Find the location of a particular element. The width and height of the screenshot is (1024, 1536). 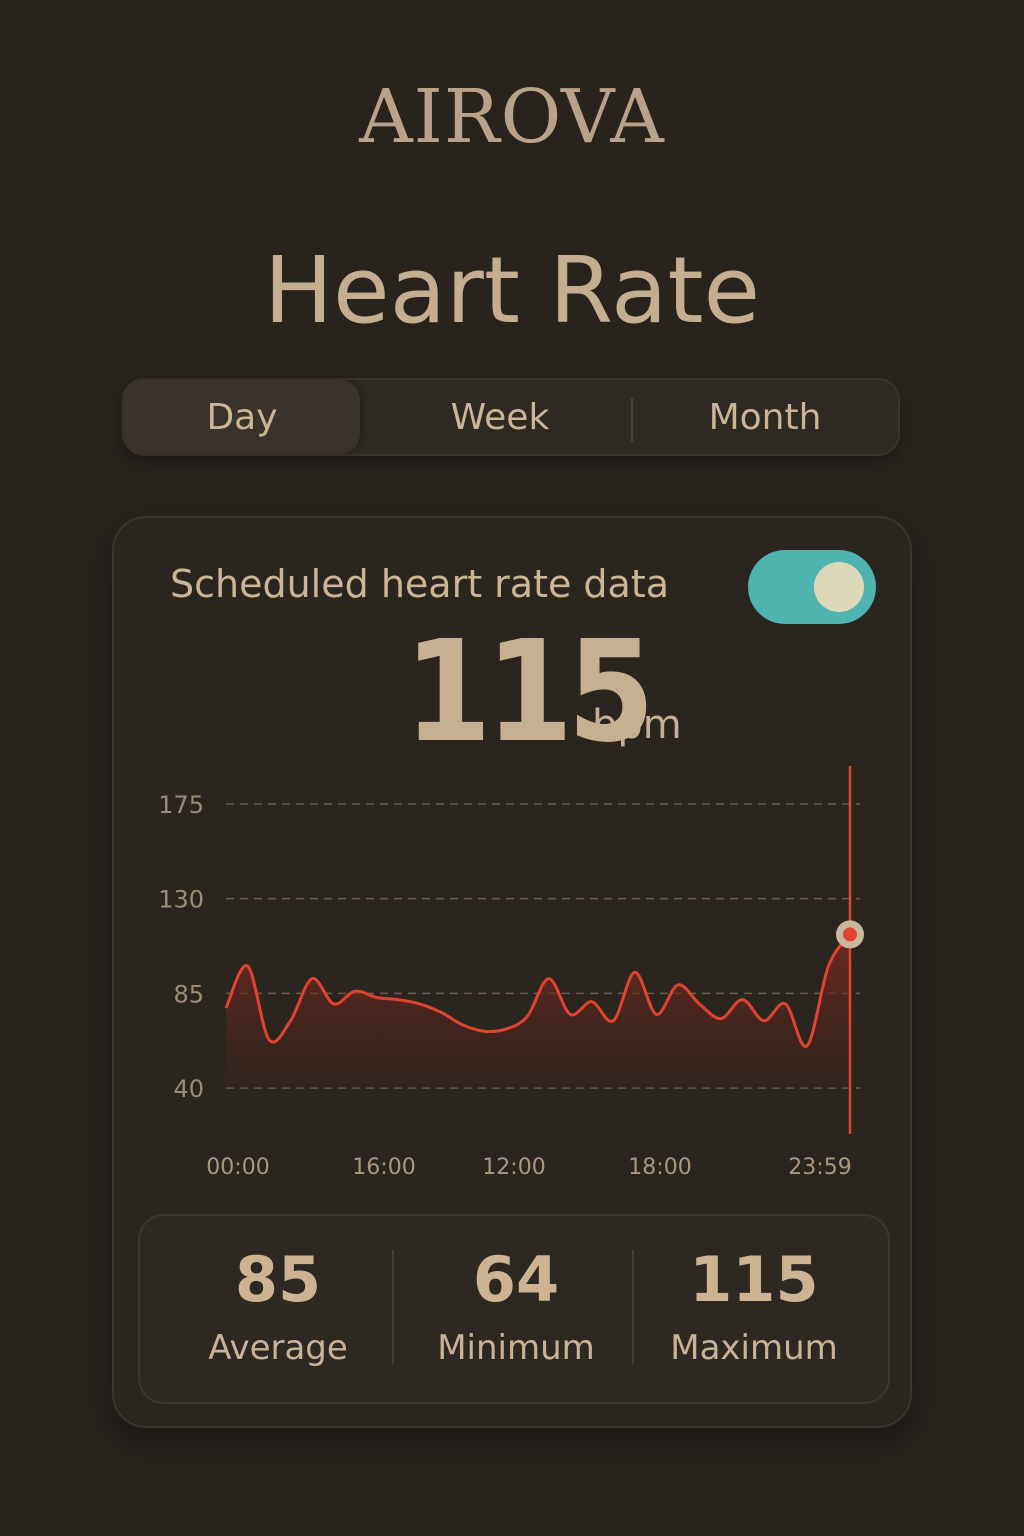

scheduled-data-toggle is located at coordinates (812, 587).